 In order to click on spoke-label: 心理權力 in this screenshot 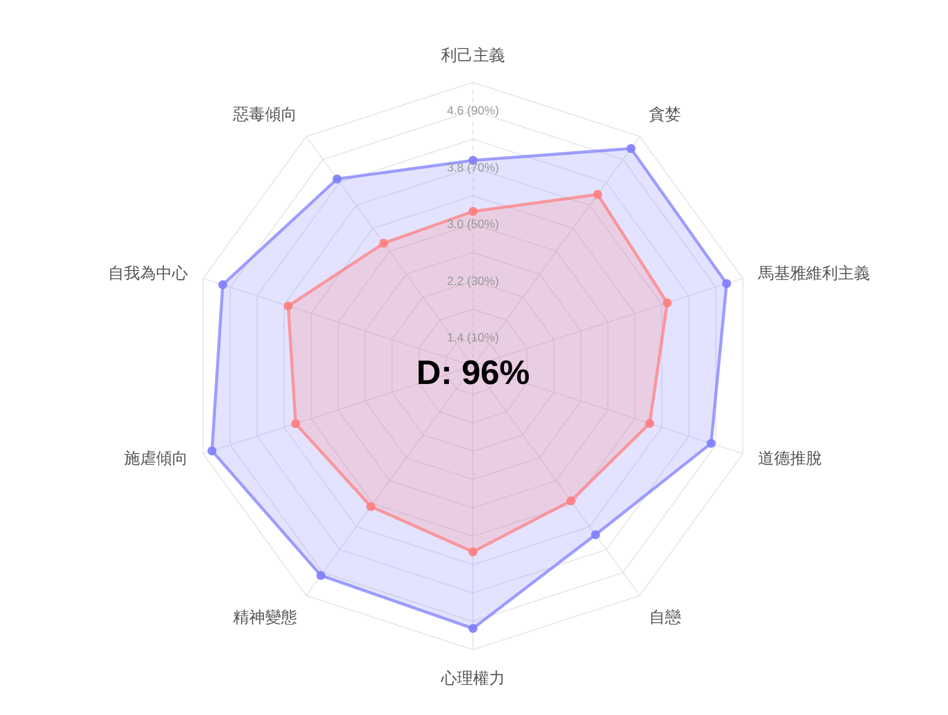, I will do `click(472, 679)`.